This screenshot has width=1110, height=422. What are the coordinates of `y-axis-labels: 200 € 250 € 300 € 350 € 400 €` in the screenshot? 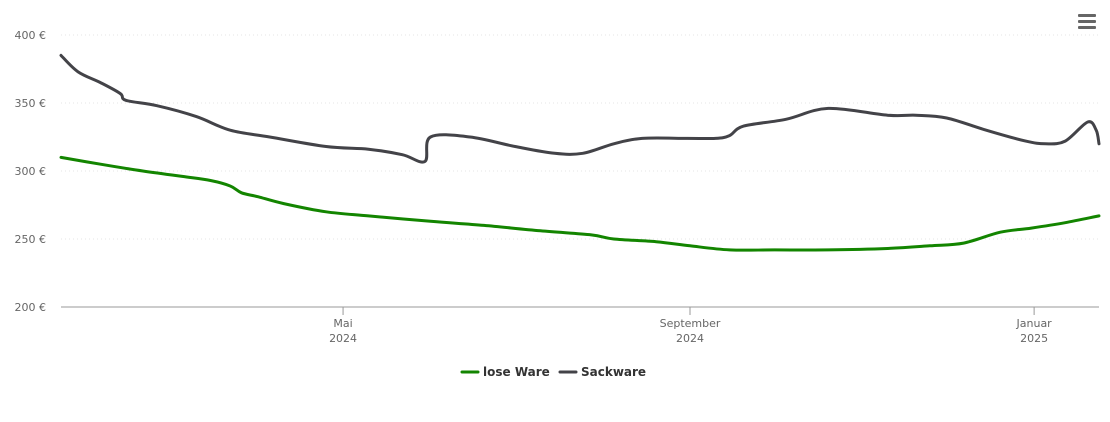 It's located at (31, 171).